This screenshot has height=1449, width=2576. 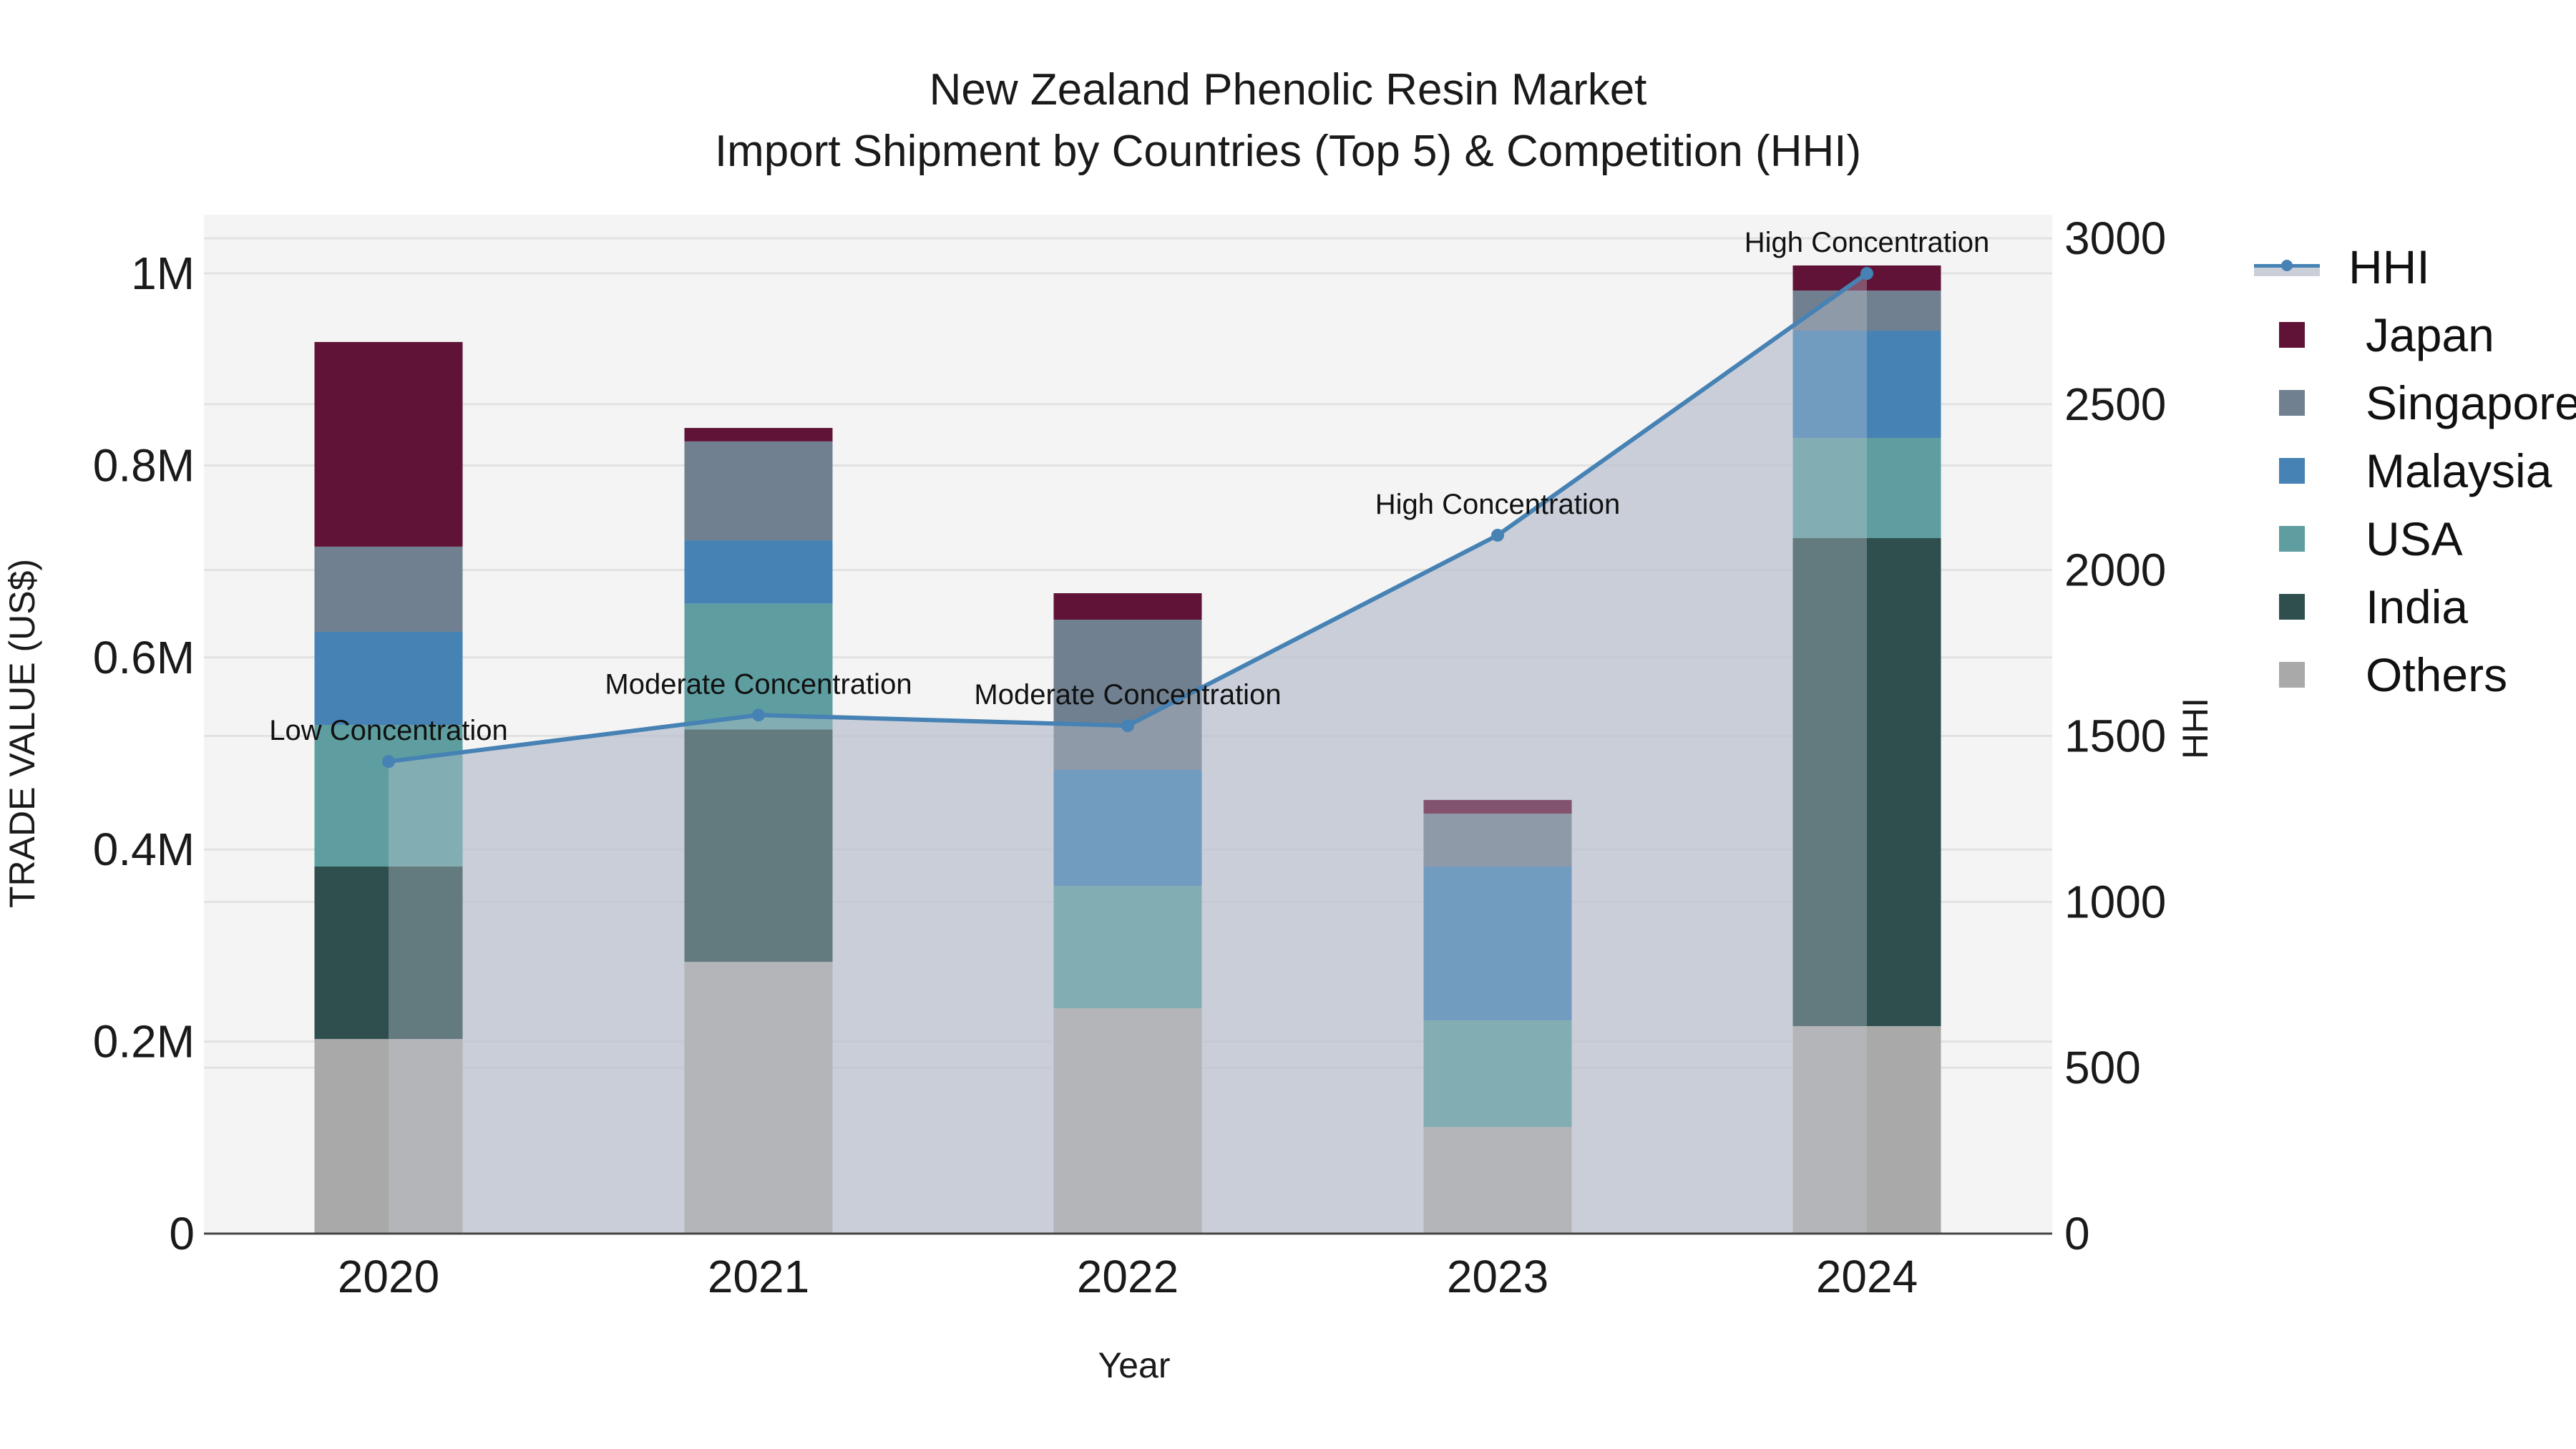 I want to click on x-ticks: 2020 2021 2022 2023 2024, so click(x=1128, y=1276).